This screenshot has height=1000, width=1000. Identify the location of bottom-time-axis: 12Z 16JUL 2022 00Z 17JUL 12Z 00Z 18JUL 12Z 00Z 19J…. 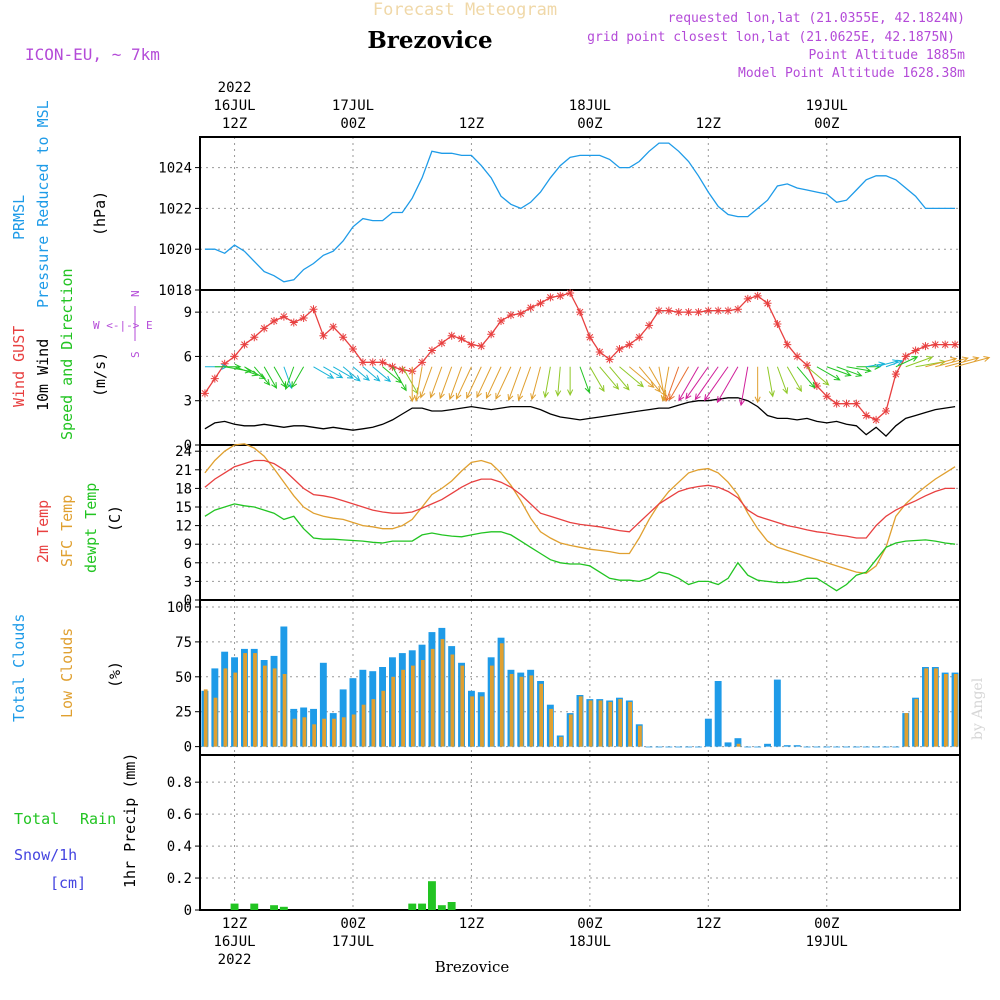
(530, 942).